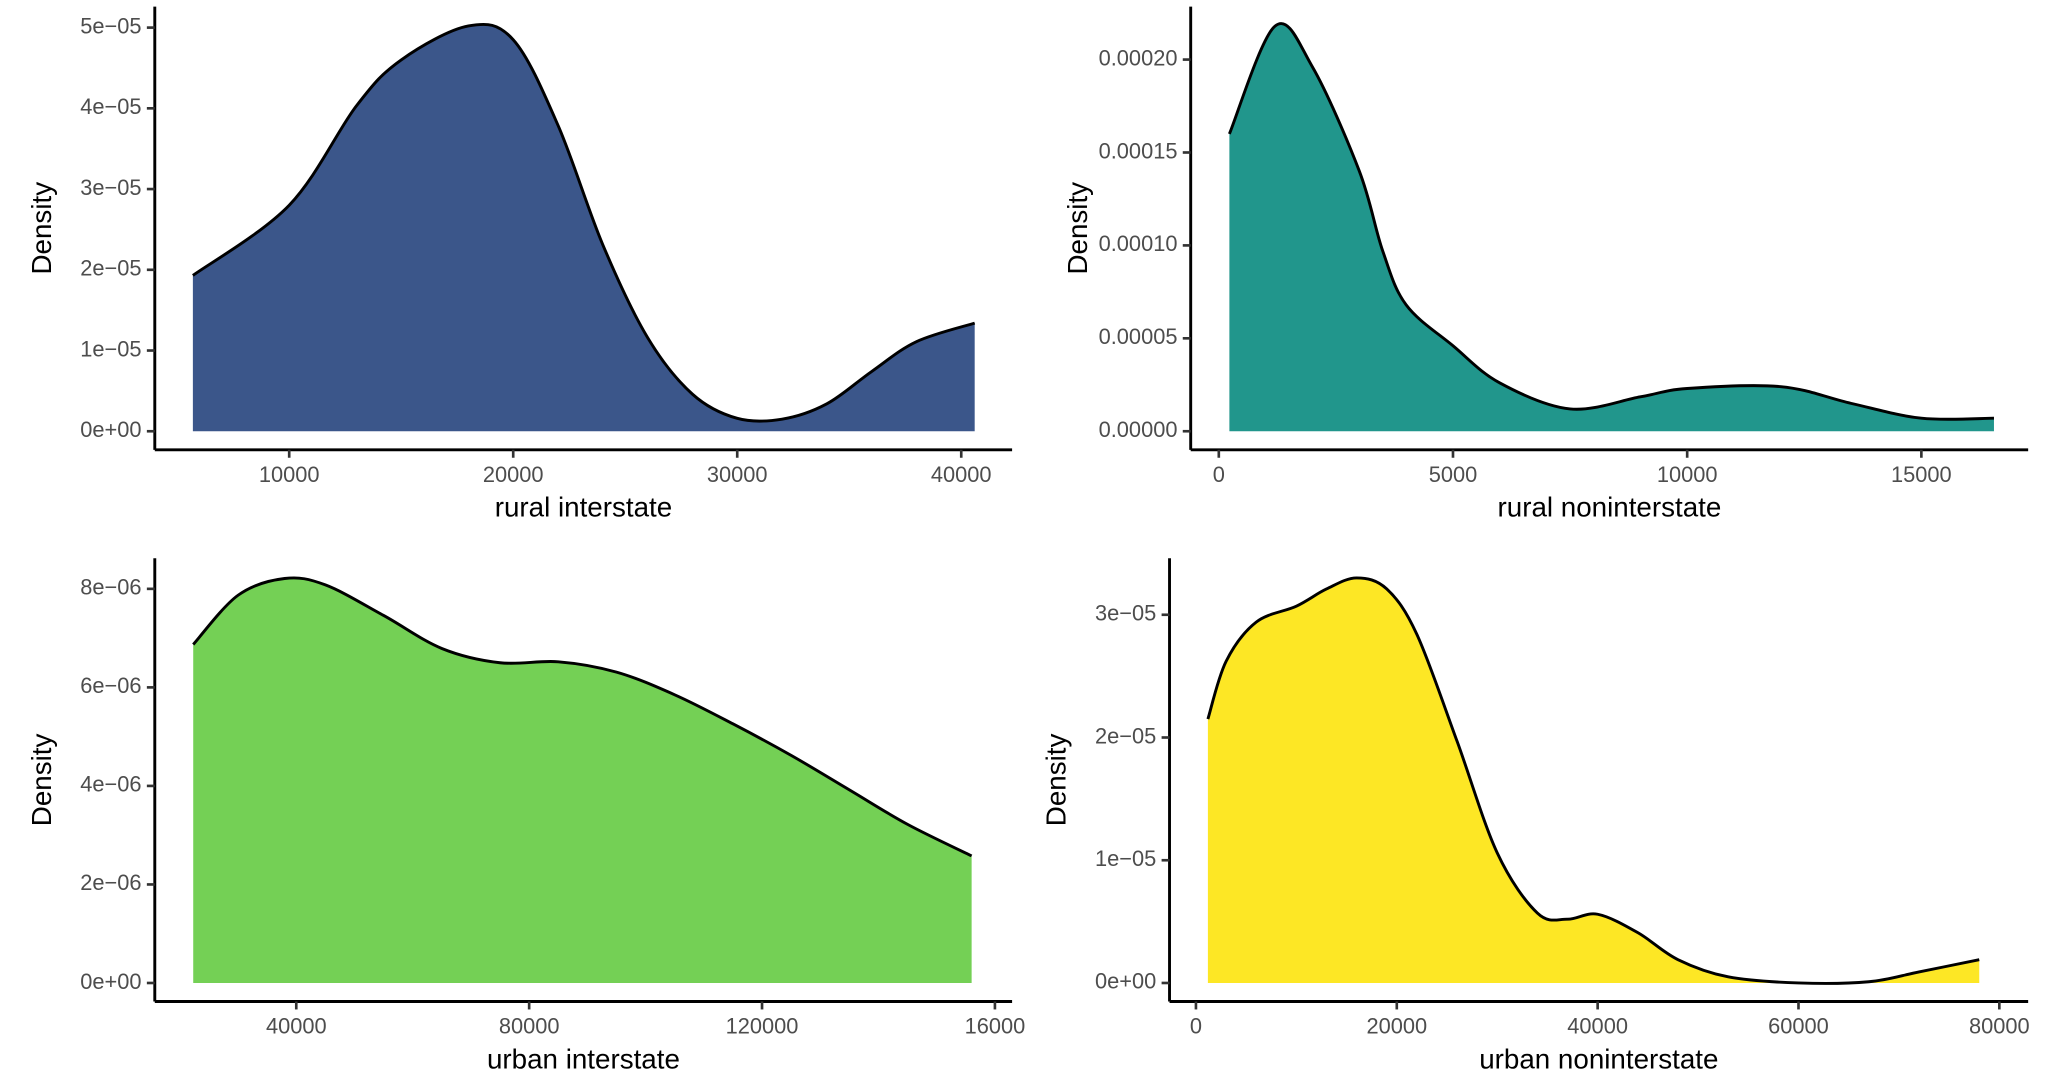 This screenshot has width=2048, height=1072. What do you see at coordinates (583, 507) in the screenshot?
I see `x-axis-title: rural interstate` at bounding box center [583, 507].